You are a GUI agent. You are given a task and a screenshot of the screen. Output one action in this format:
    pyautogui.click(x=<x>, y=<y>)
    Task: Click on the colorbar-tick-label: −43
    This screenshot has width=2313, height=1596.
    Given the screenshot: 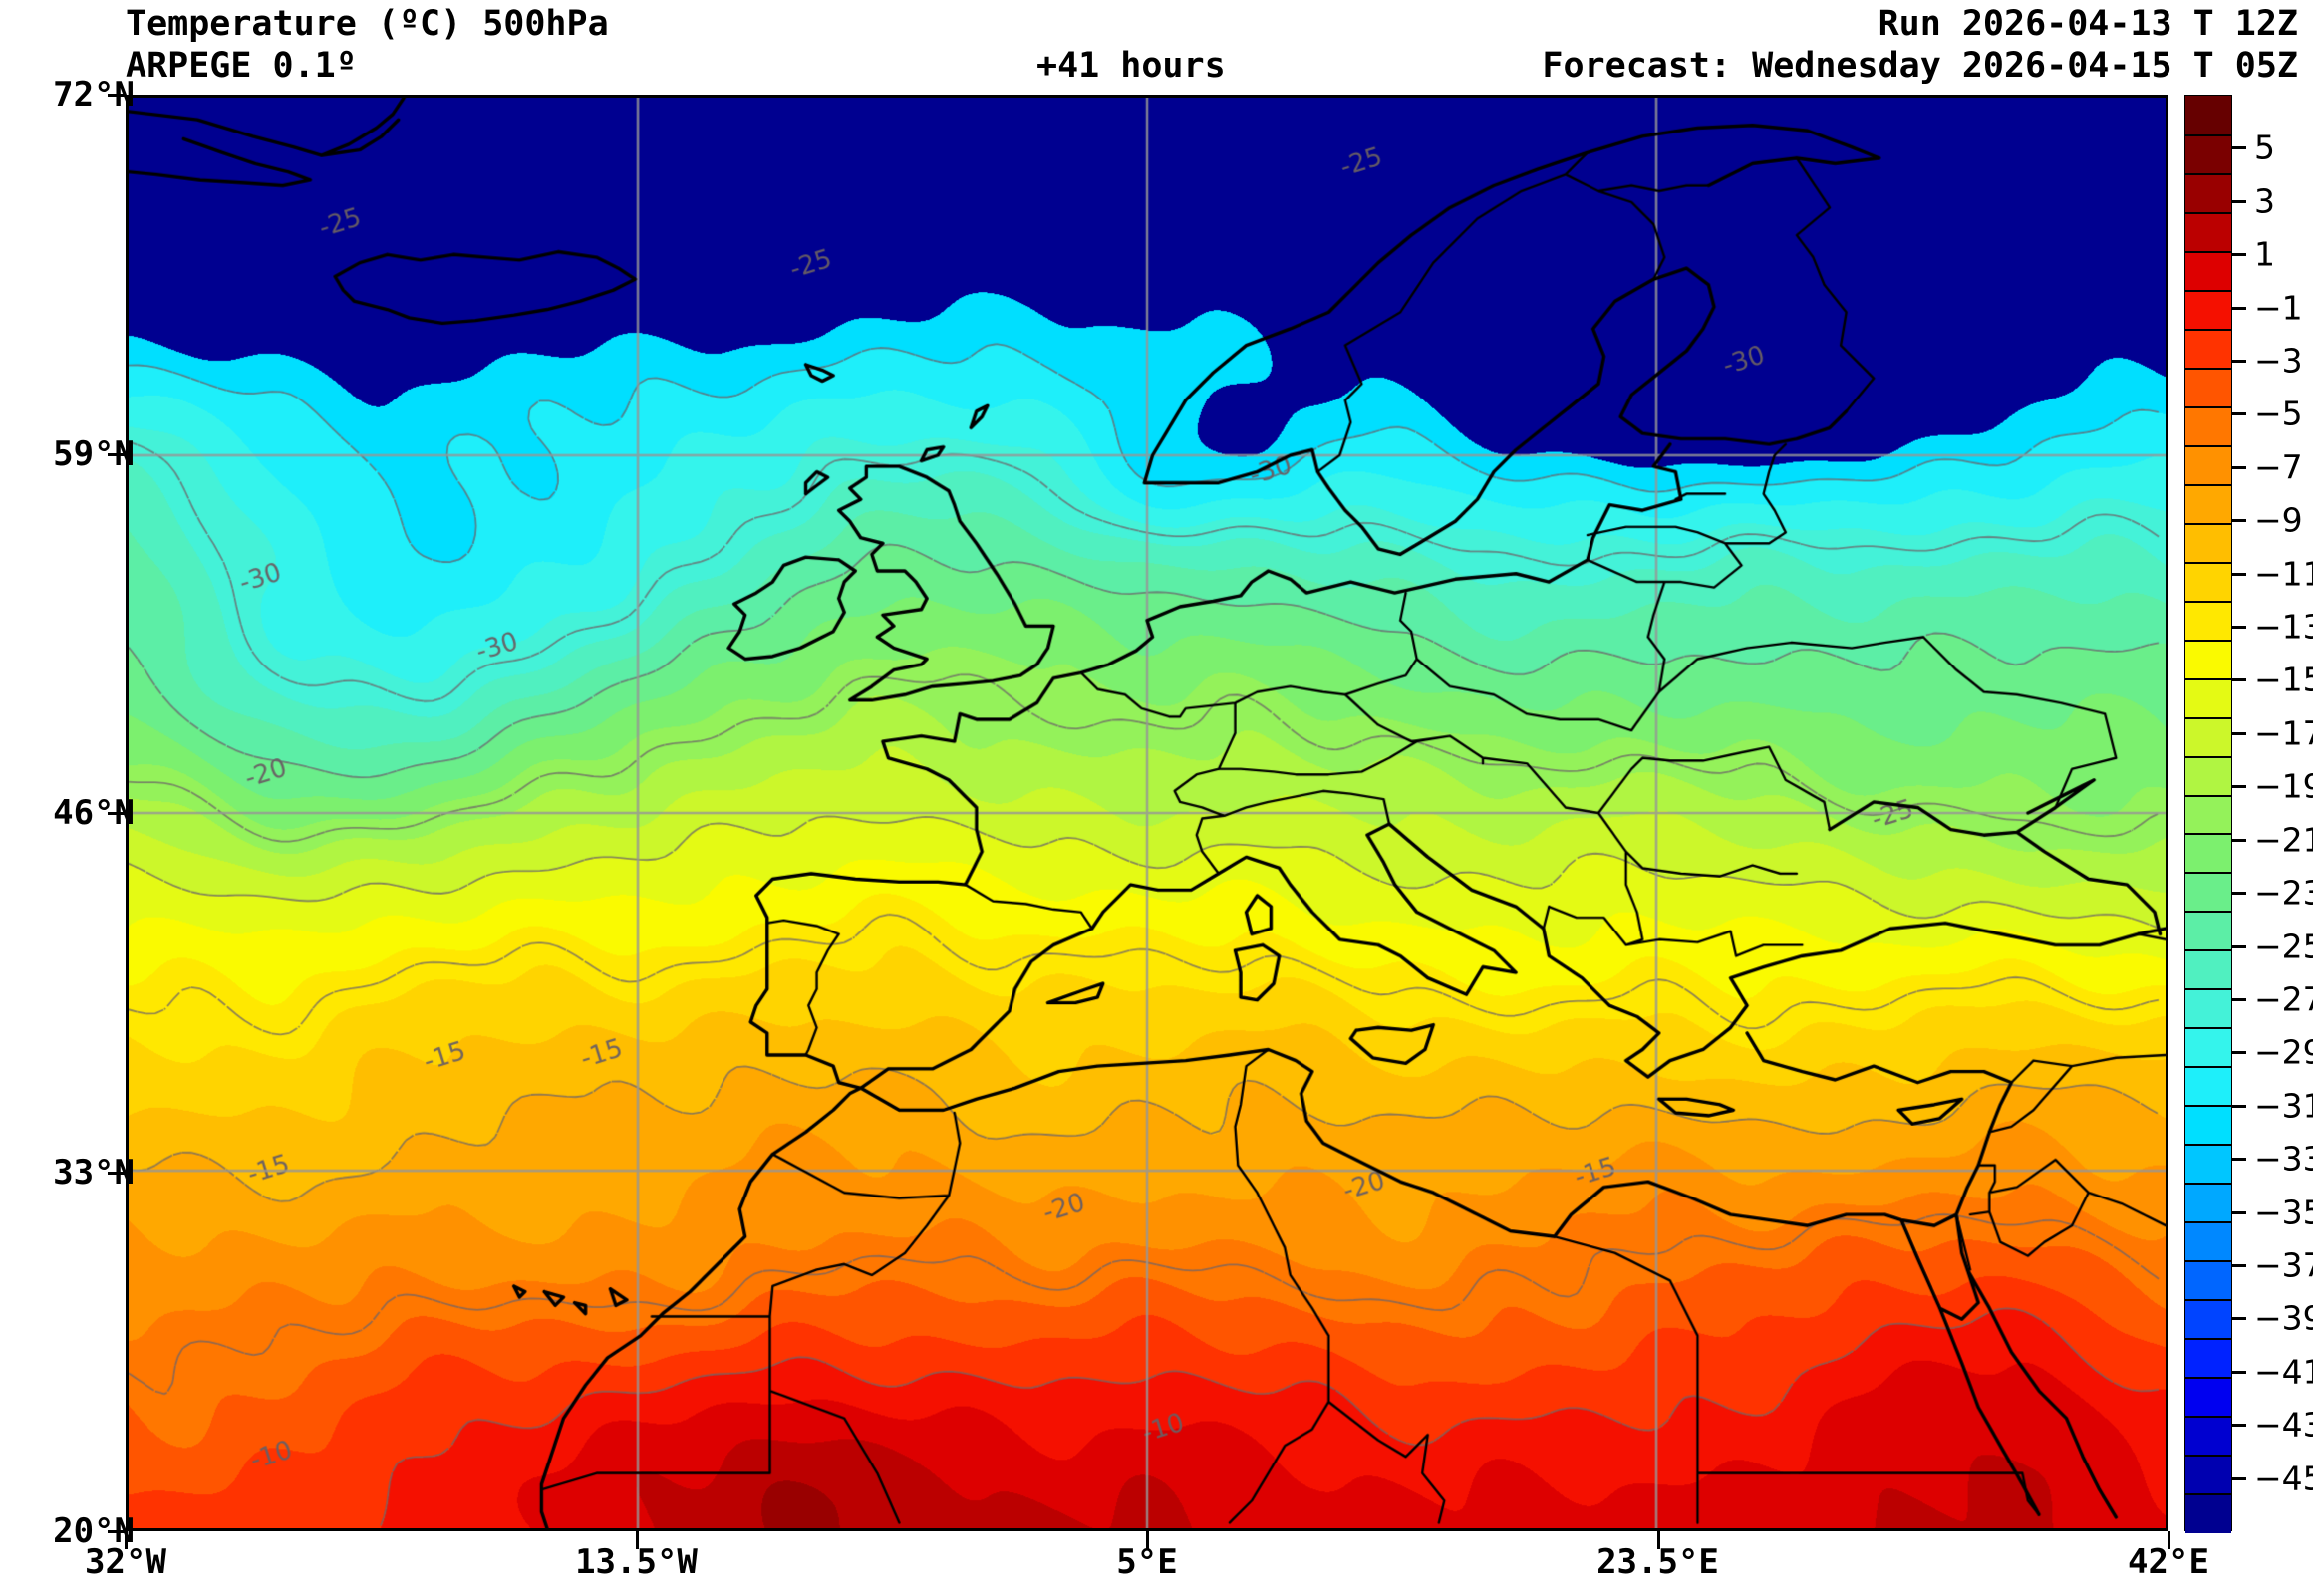 What is the action you would take?
    pyautogui.click(x=2283, y=1425)
    